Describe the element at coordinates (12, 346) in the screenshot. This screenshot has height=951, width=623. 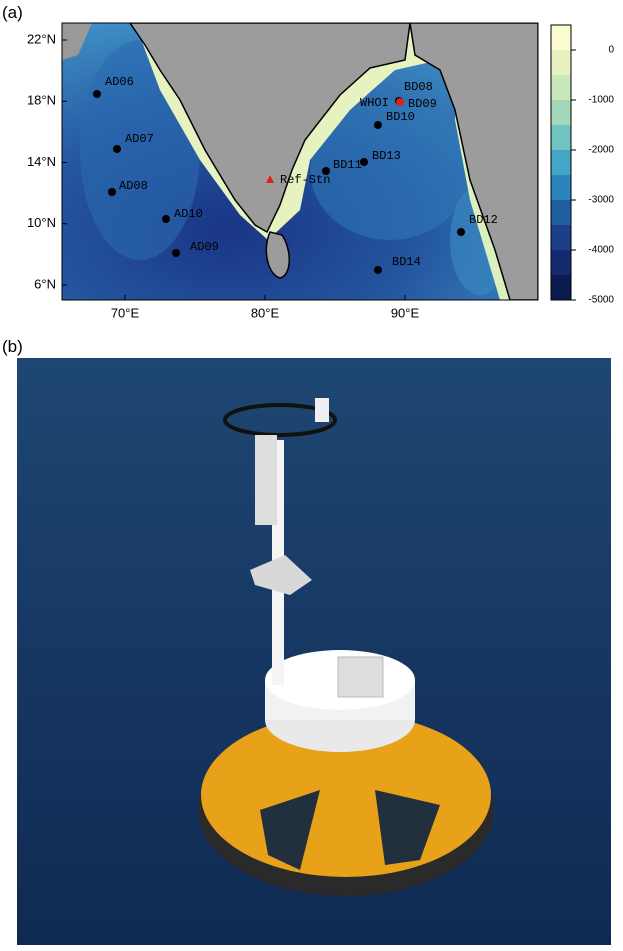
I see `panel-label: (b)` at that location.